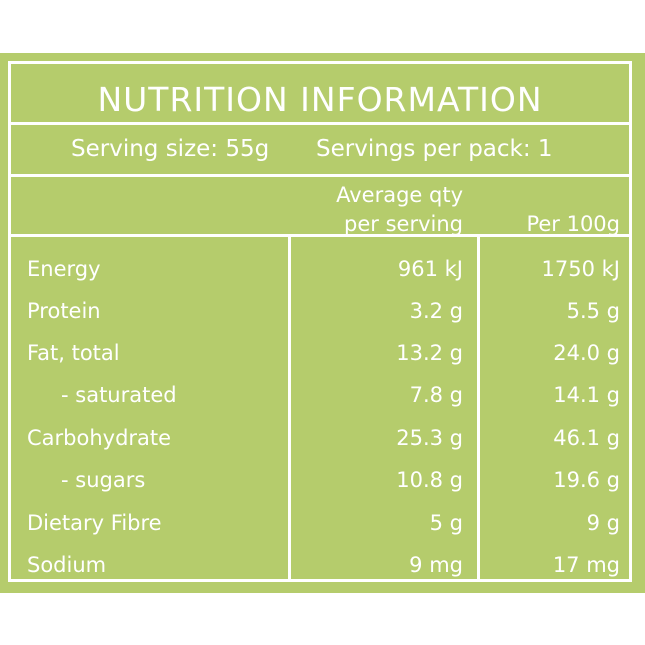 This screenshot has height=645, width=645. I want to click on per-100g-value: 1750 kJ, so click(580, 269).